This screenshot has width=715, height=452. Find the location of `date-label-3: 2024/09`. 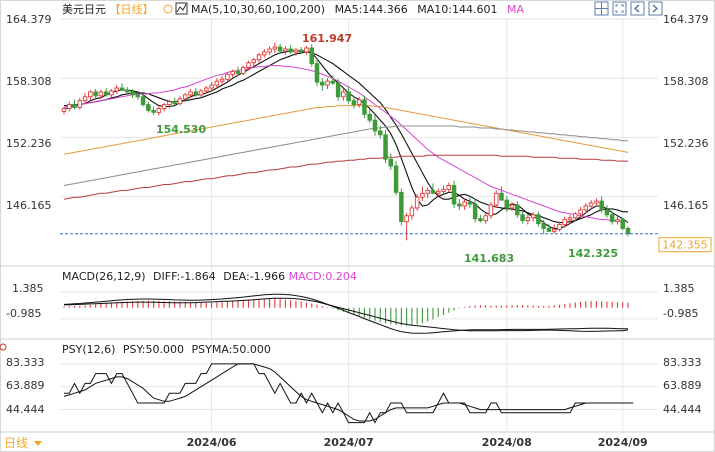

date-label-3: 2024/09 is located at coordinates (623, 442).